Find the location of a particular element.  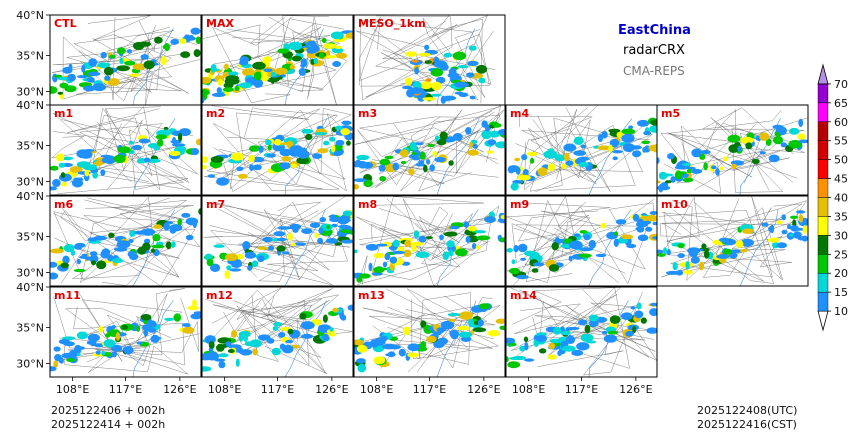

panel-m11: m11 is located at coordinates (125, 332).